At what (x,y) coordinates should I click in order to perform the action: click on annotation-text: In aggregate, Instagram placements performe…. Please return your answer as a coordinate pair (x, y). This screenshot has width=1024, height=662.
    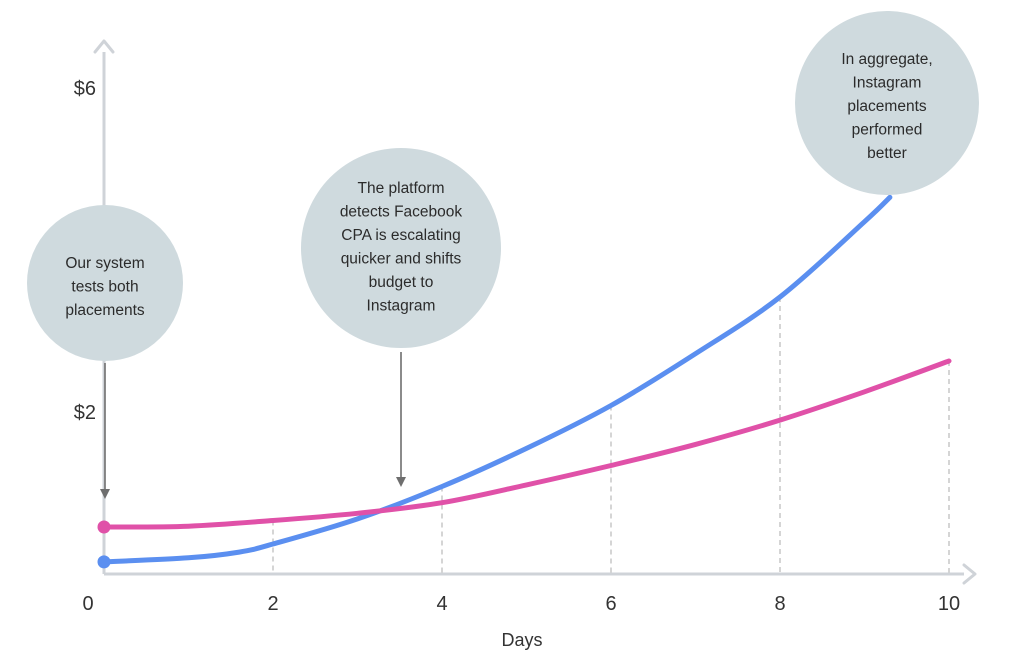
    Looking at the image, I should click on (886, 106).